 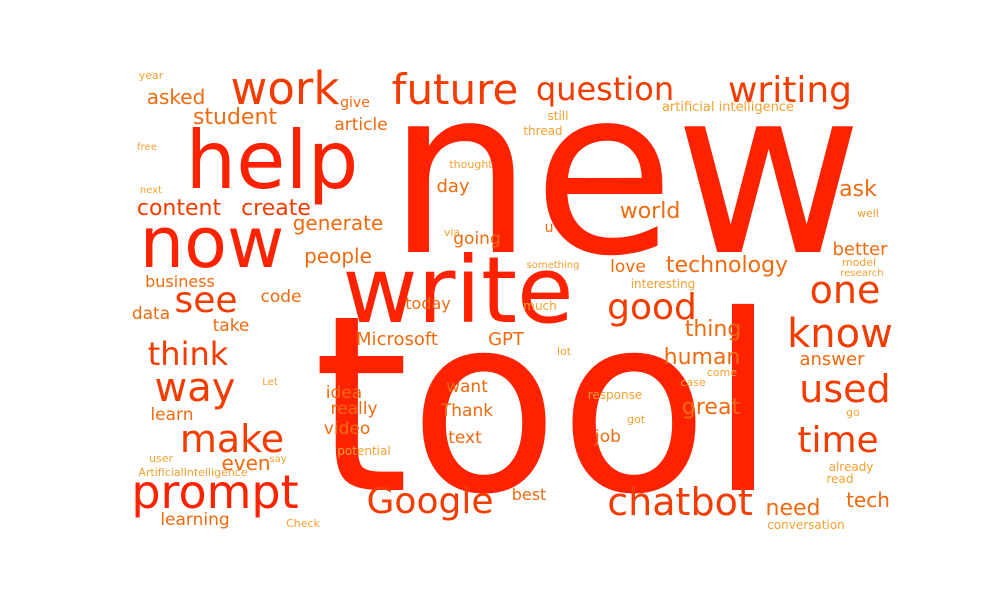 I want to click on word-question: question, so click(x=605, y=89).